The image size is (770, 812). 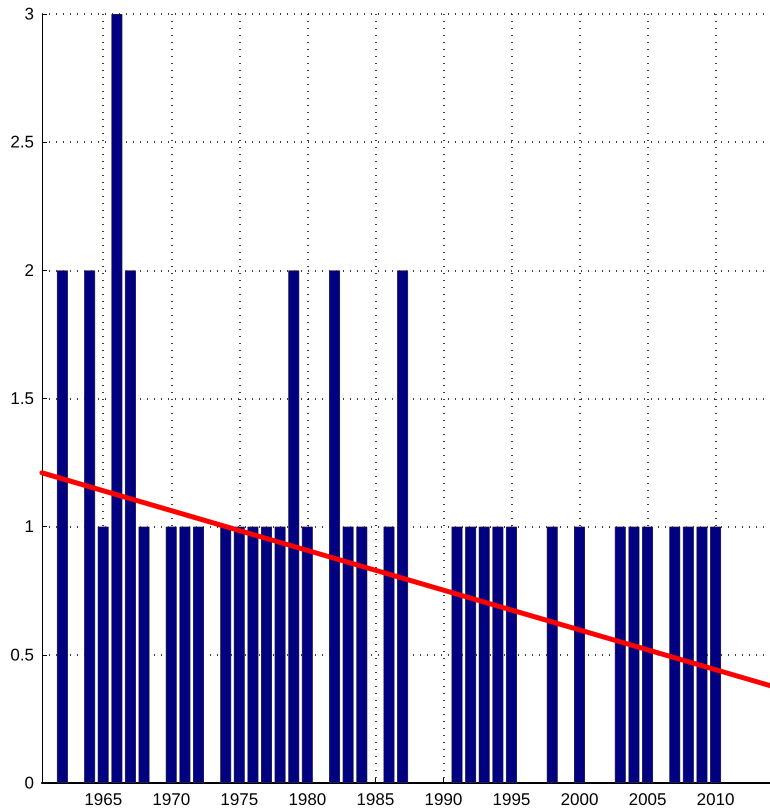 I want to click on x-tick-label: 1970, so click(x=171, y=799).